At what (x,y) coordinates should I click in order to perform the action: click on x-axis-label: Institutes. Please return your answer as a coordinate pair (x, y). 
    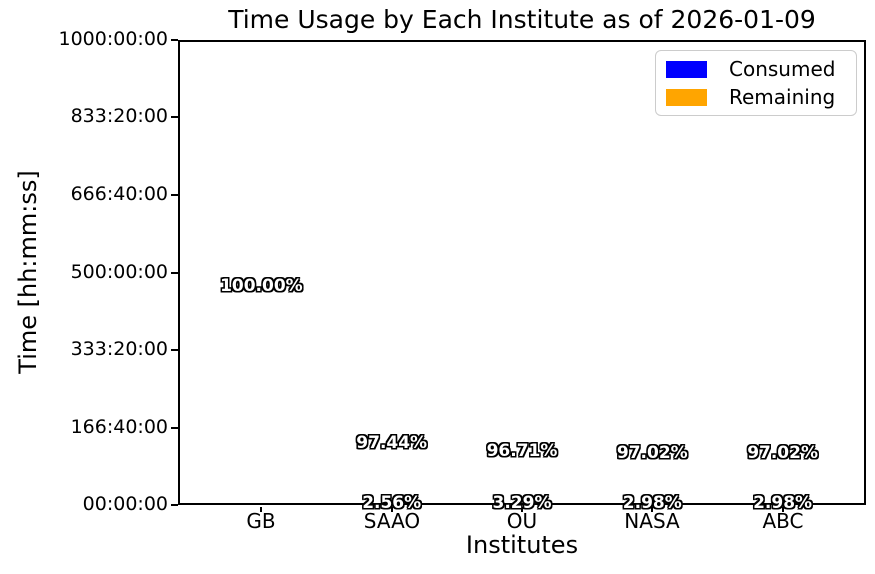
    Looking at the image, I should click on (522, 545).